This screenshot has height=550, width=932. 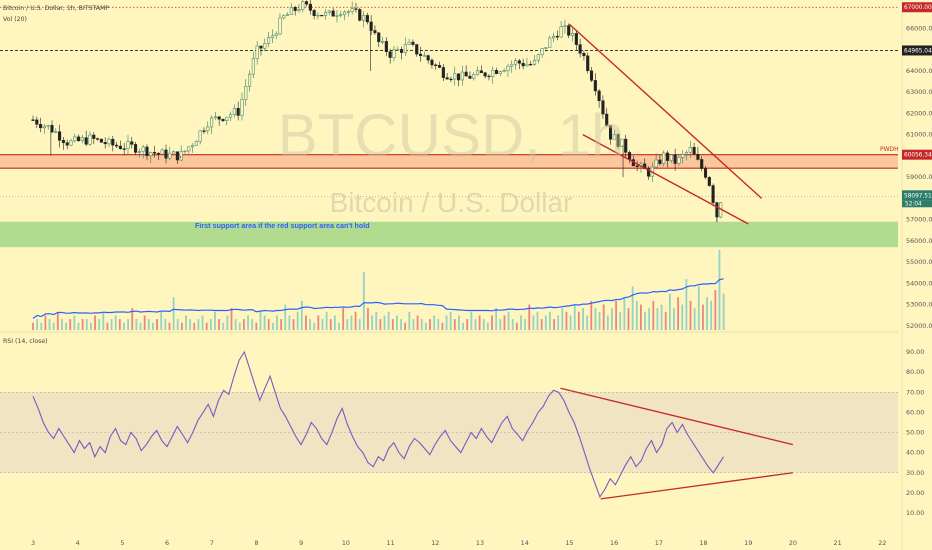 I want to click on symbol-header: Bitcoin / U.S. Dollar, 1h, BITSTAMP, so click(x=56, y=8).